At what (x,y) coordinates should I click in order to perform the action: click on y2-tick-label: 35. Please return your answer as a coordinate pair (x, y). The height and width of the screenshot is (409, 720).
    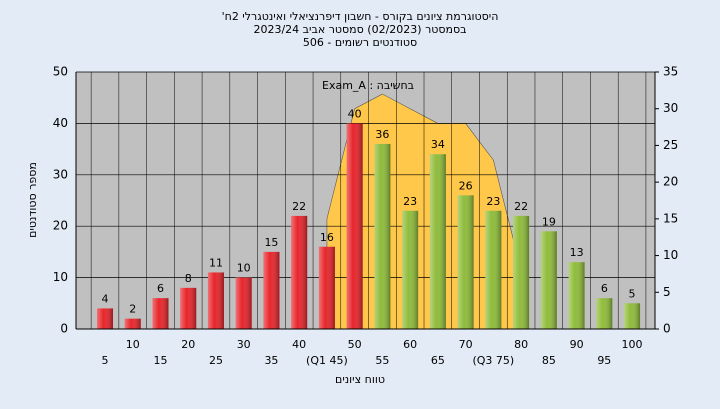
    Looking at the image, I should click on (670, 72).